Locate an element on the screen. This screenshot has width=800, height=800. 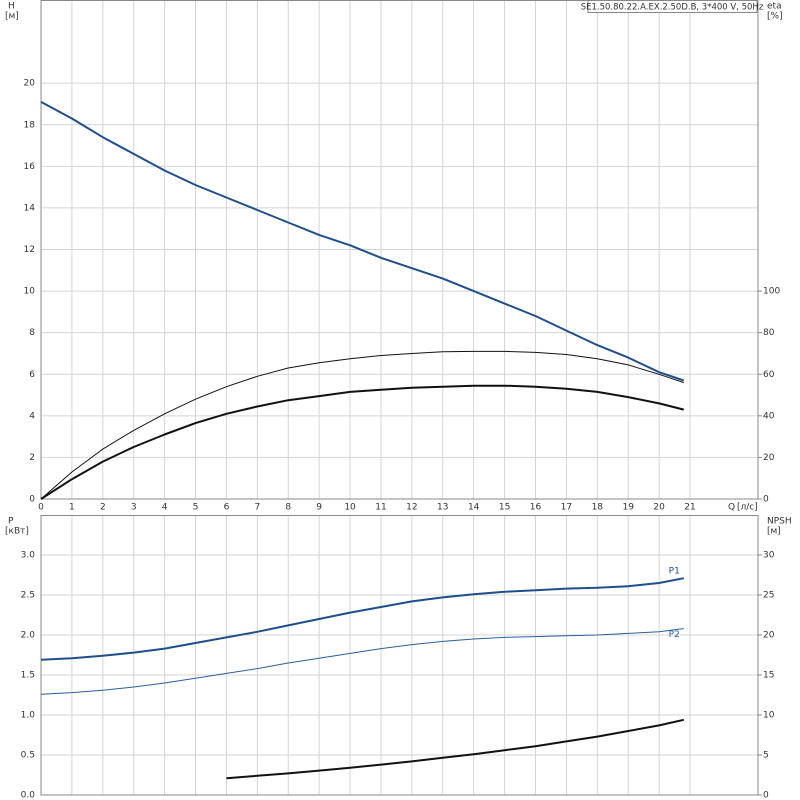
y2-tick-label: 40 is located at coordinates (769, 416).